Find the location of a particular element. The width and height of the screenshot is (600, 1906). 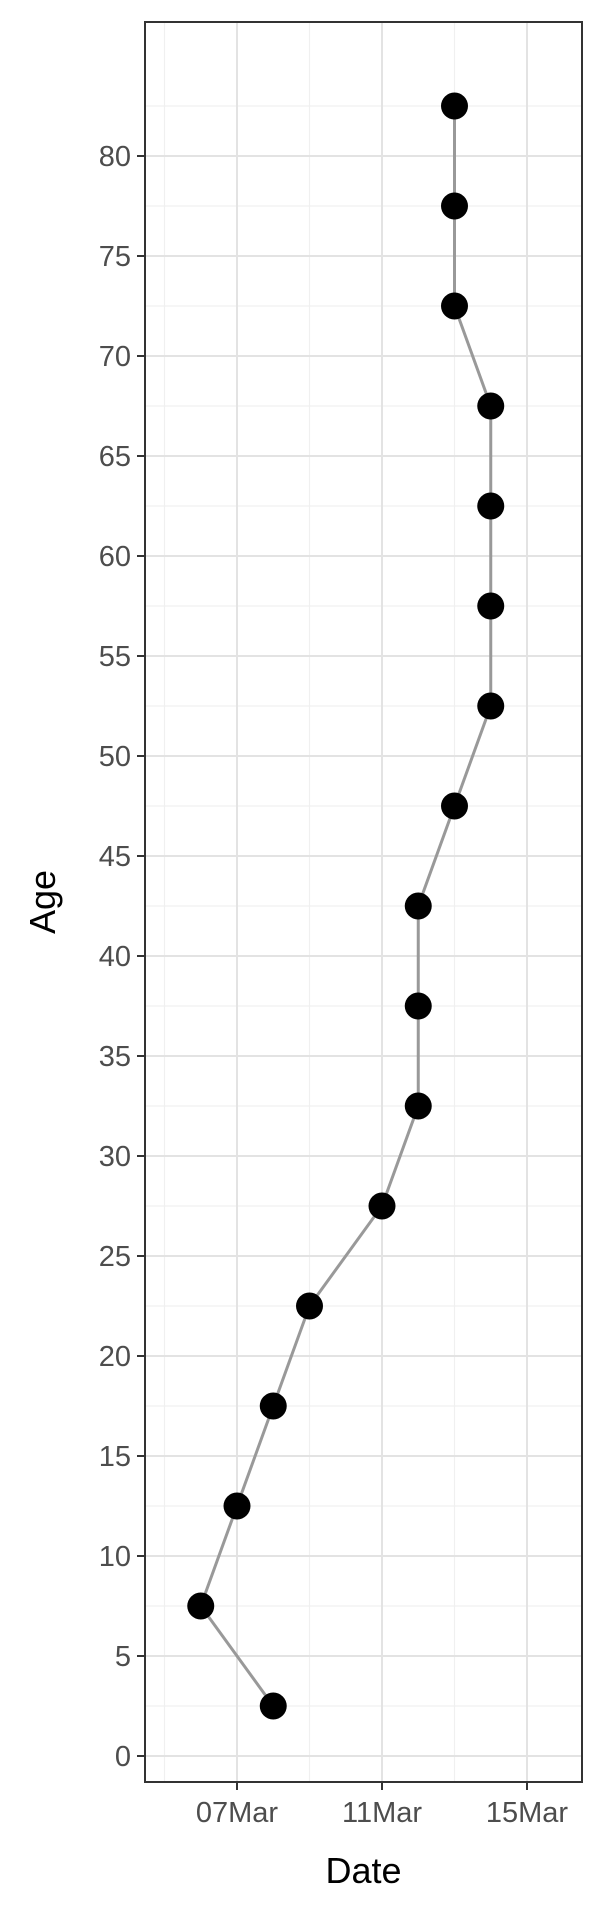

y-tick-label: 30 is located at coordinates (115, 1157).